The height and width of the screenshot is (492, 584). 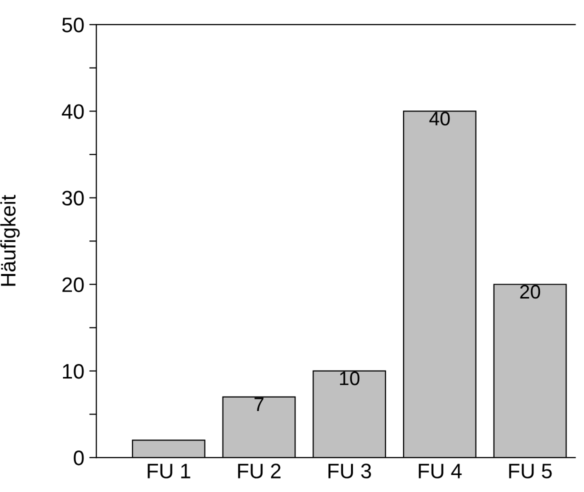 I want to click on data-label: 20, so click(x=530, y=291).